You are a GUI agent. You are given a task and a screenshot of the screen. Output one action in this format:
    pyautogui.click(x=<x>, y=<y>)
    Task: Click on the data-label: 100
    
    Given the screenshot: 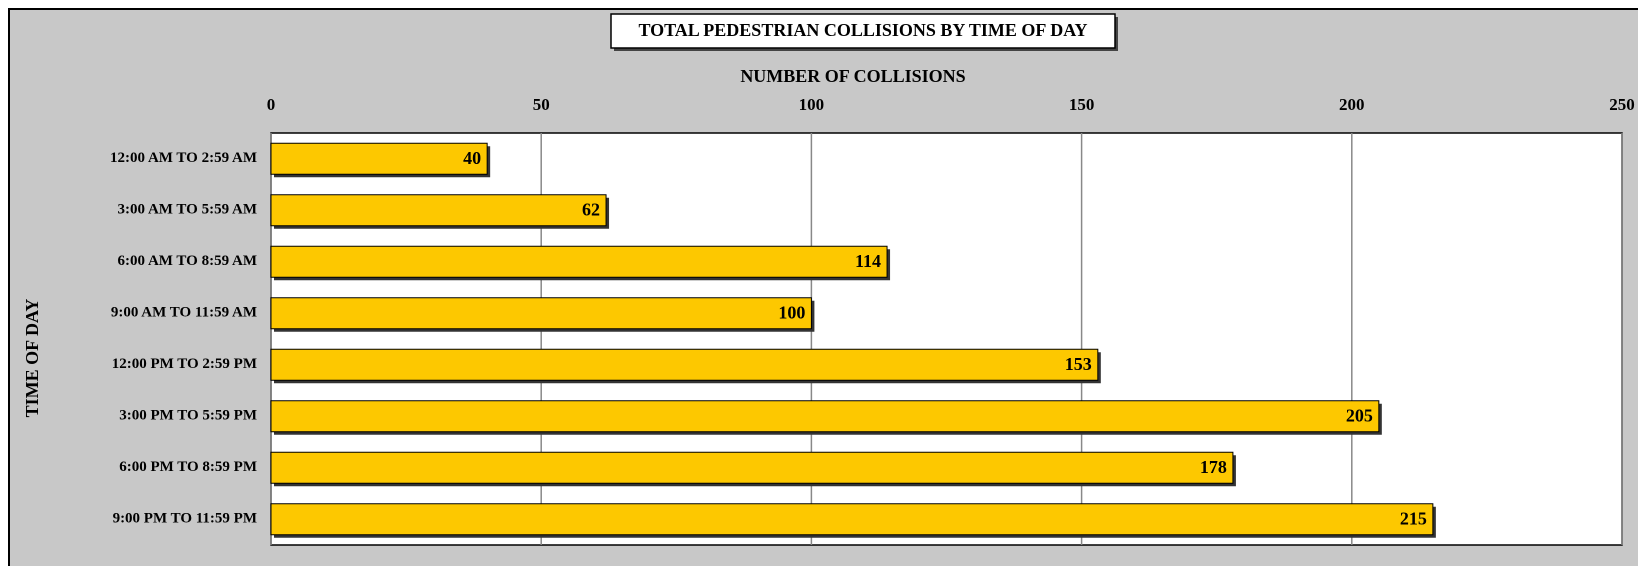 What is the action you would take?
    pyautogui.click(x=791, y=312)
    